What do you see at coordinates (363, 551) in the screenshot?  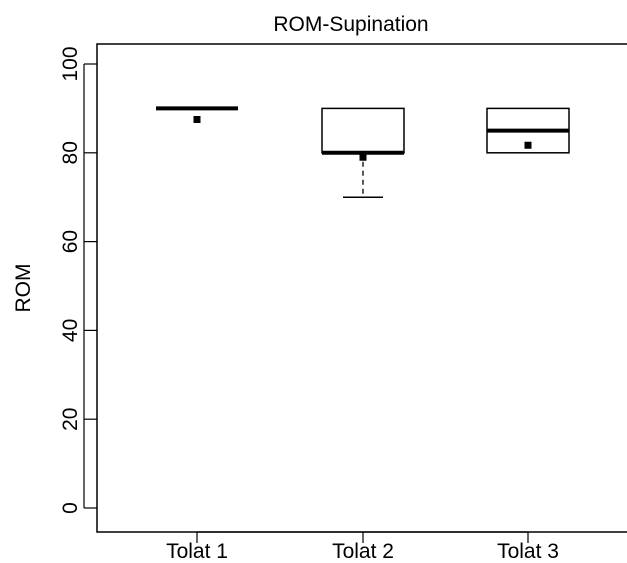 I see `x-tick-label: Tolat 2` at bounding box center [363, 551].